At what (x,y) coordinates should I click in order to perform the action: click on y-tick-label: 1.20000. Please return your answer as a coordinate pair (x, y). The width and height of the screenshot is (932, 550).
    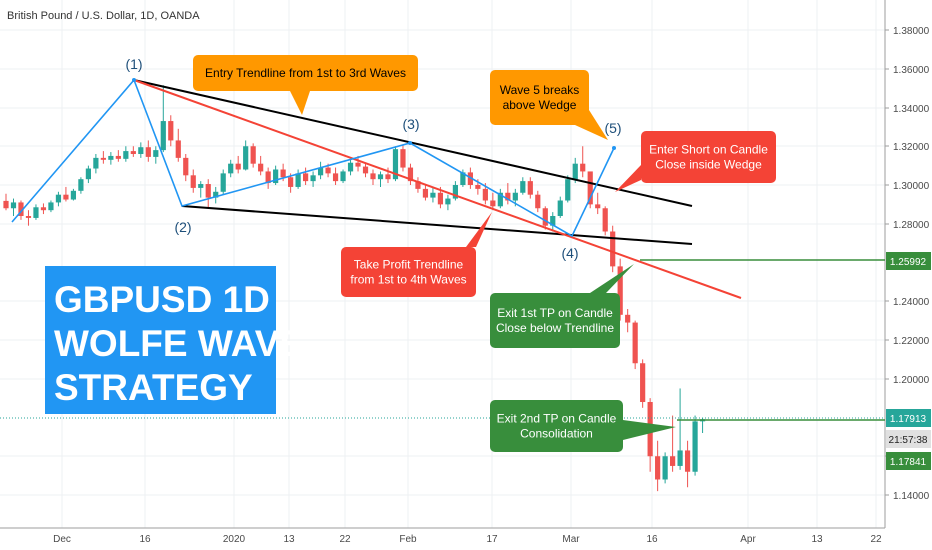
    Looking at the image, I should click on (911, 380).